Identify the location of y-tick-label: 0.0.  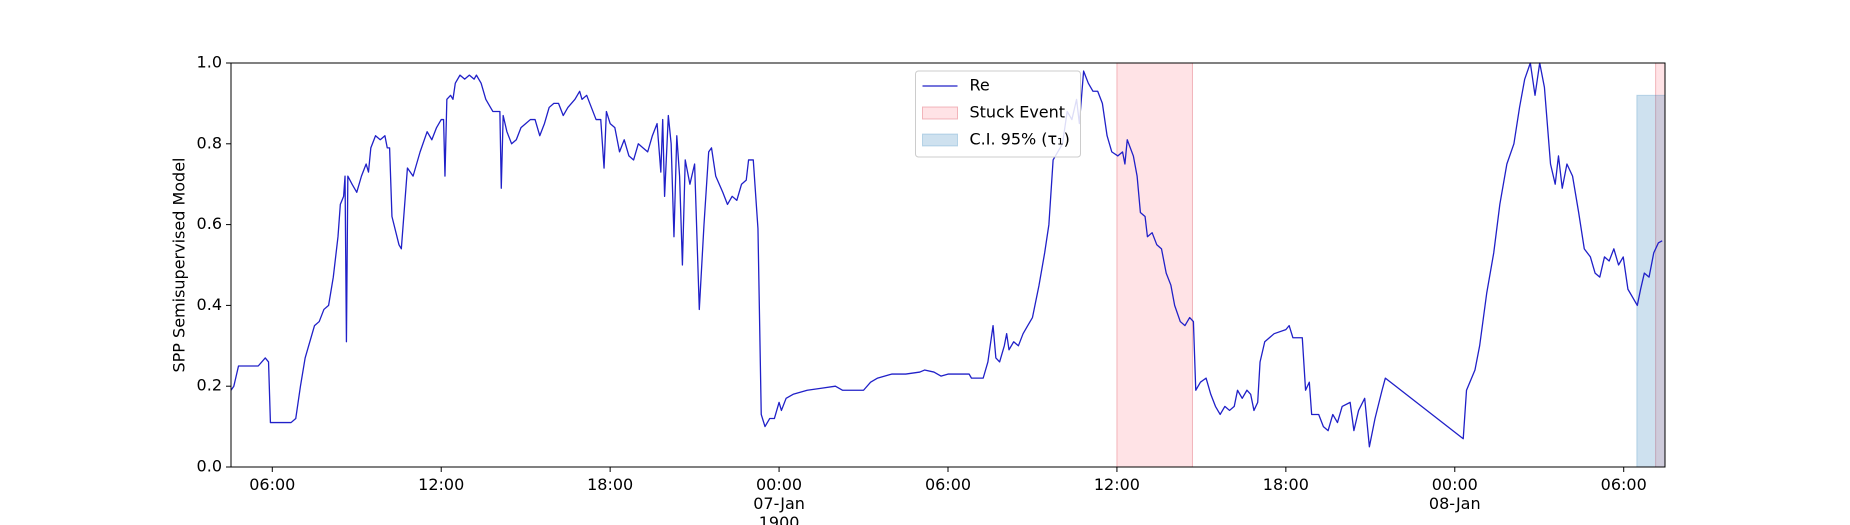
(209, 466).